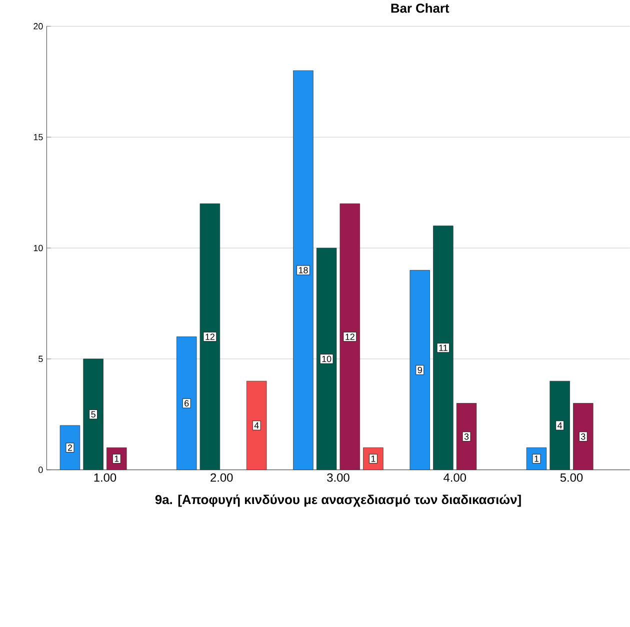  I want to click on y-tick-label: 10, so click(38, 248).